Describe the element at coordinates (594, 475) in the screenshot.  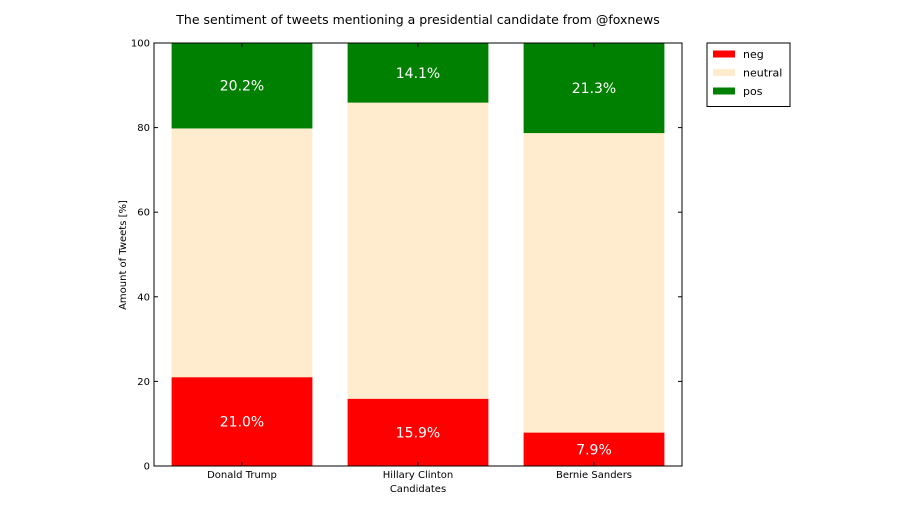
I see `x-tick-label: Bernie Sanders` at that location.